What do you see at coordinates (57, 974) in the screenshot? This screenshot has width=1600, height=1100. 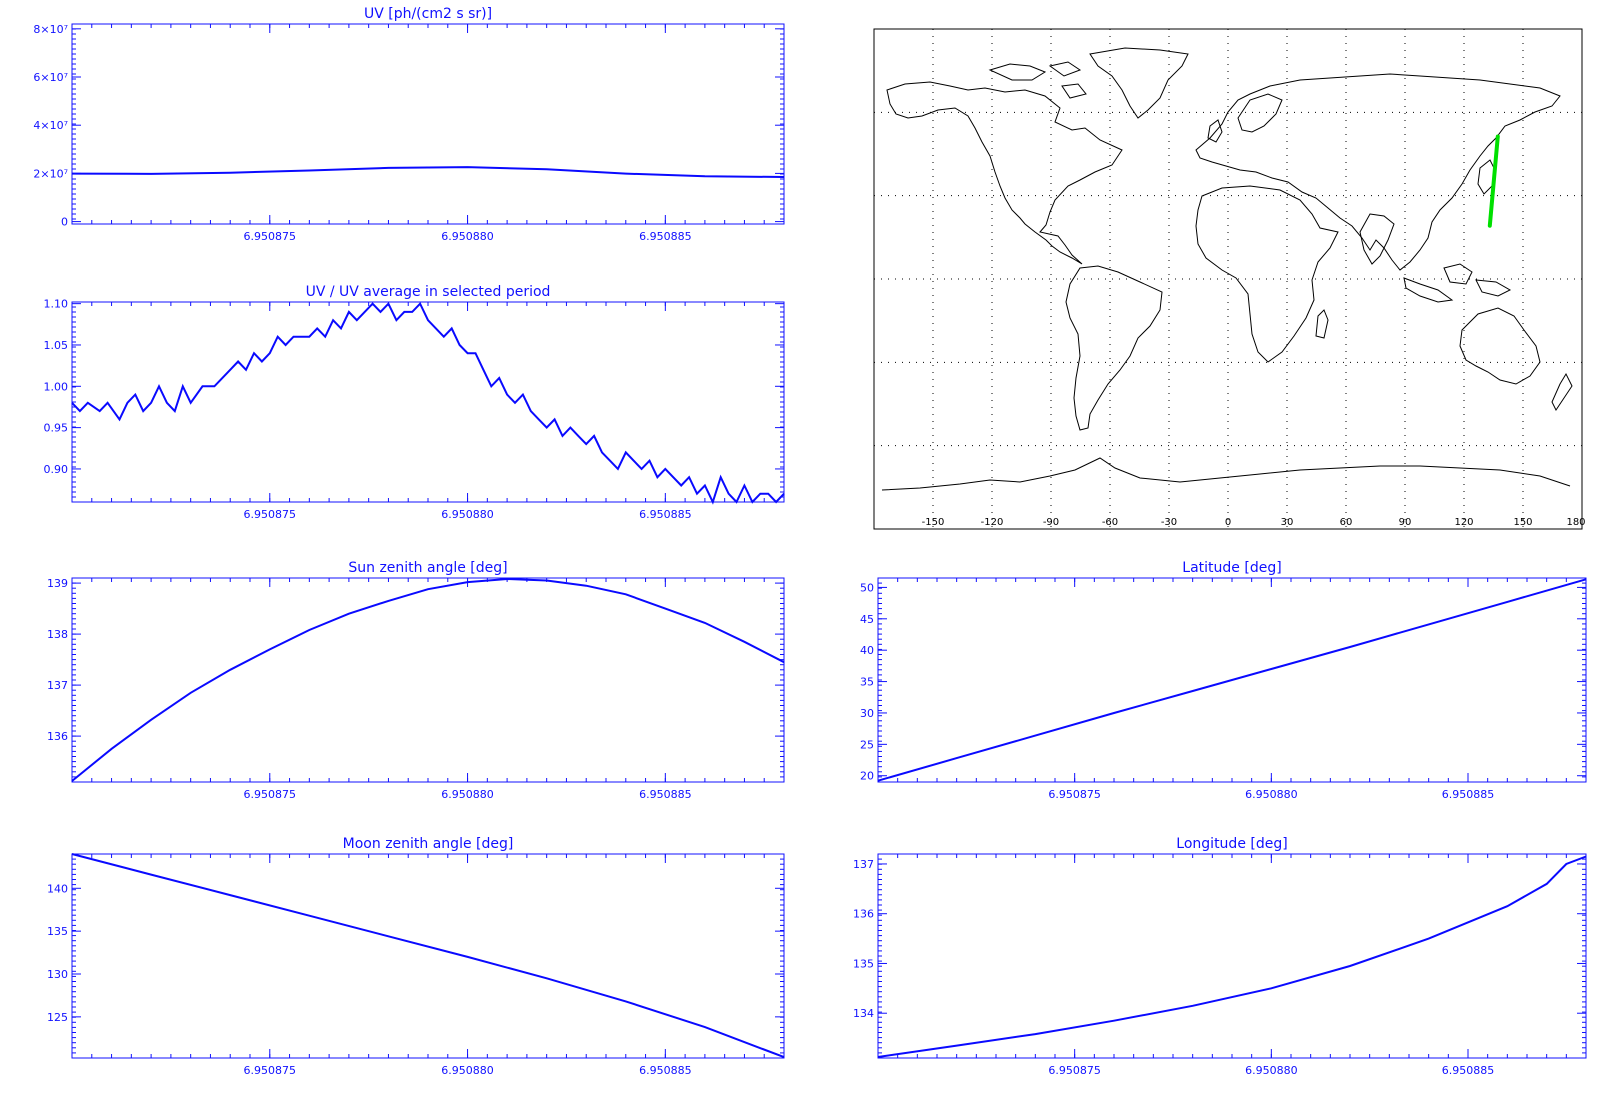 I see `y-tick-label: 130` at bounding box center [57, 974].